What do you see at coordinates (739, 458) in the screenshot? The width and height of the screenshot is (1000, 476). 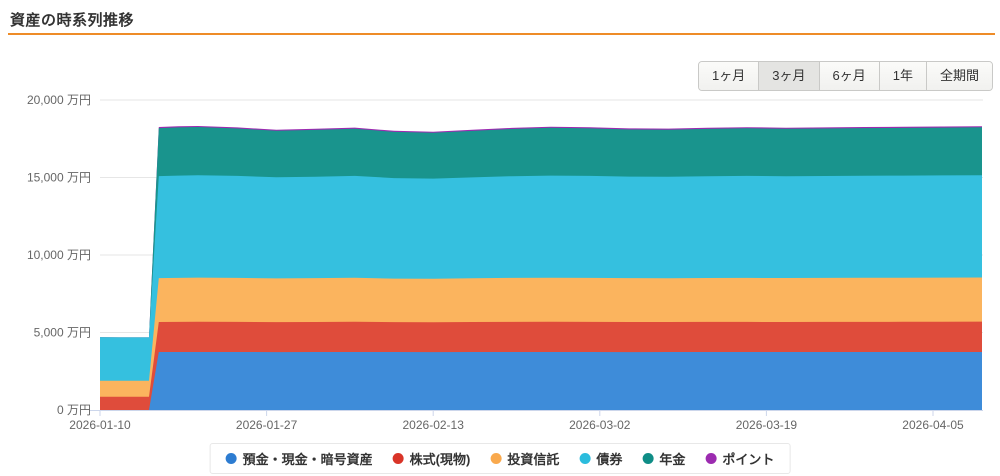 I see `legend-item-points: ポイント` at bounding box center [739, 458].